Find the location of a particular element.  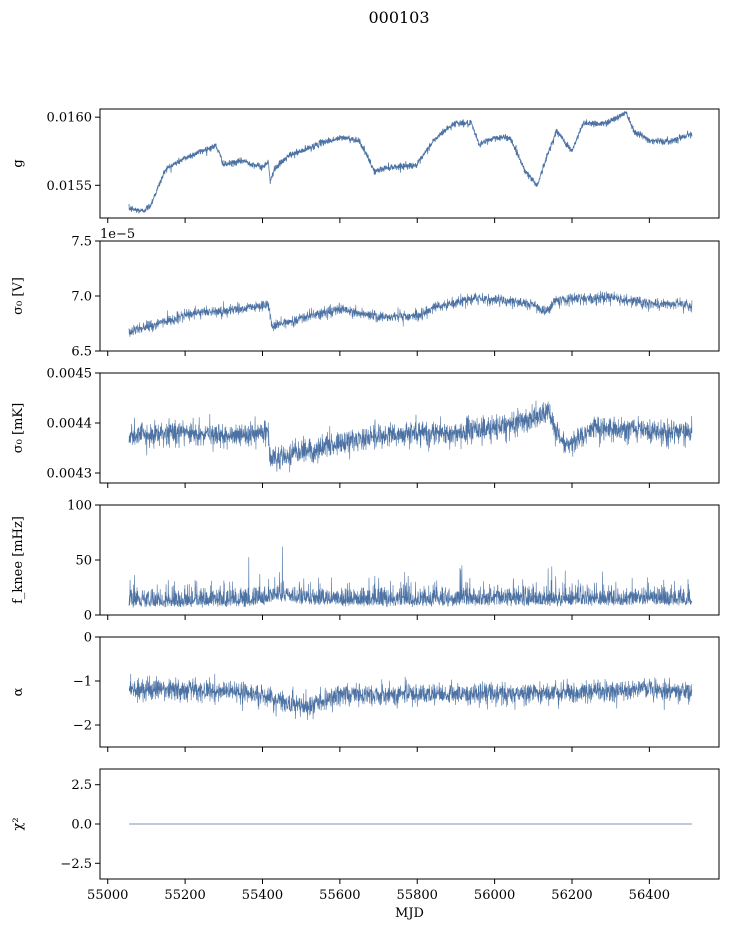

ytick-label-sigma_mk-2: 0.0045 is located at coordinates (70, 374).